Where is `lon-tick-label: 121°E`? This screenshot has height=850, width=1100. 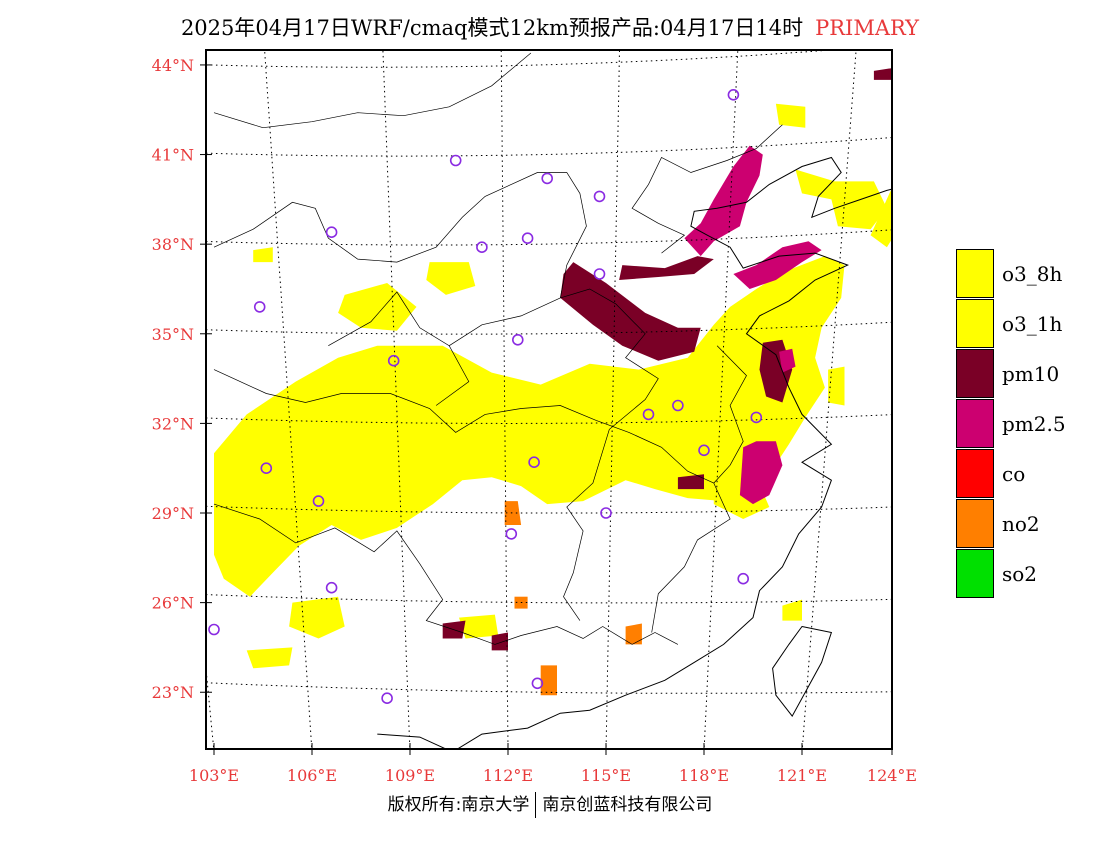
lon-tick-label: 121°E is located at coordinates (802, 775).